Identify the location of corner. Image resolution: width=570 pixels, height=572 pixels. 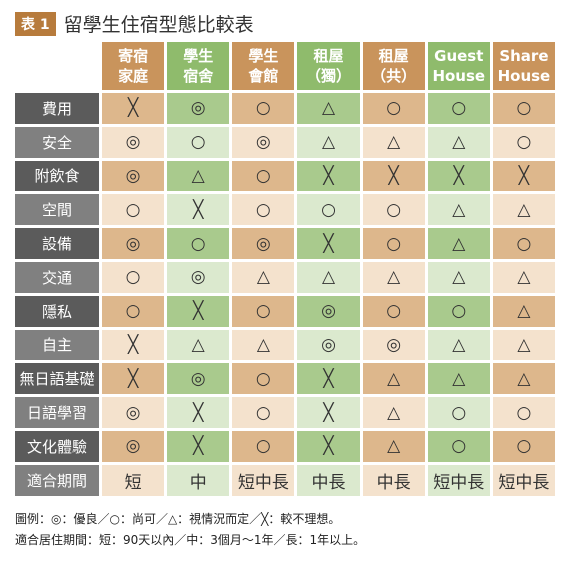
(57, 66).